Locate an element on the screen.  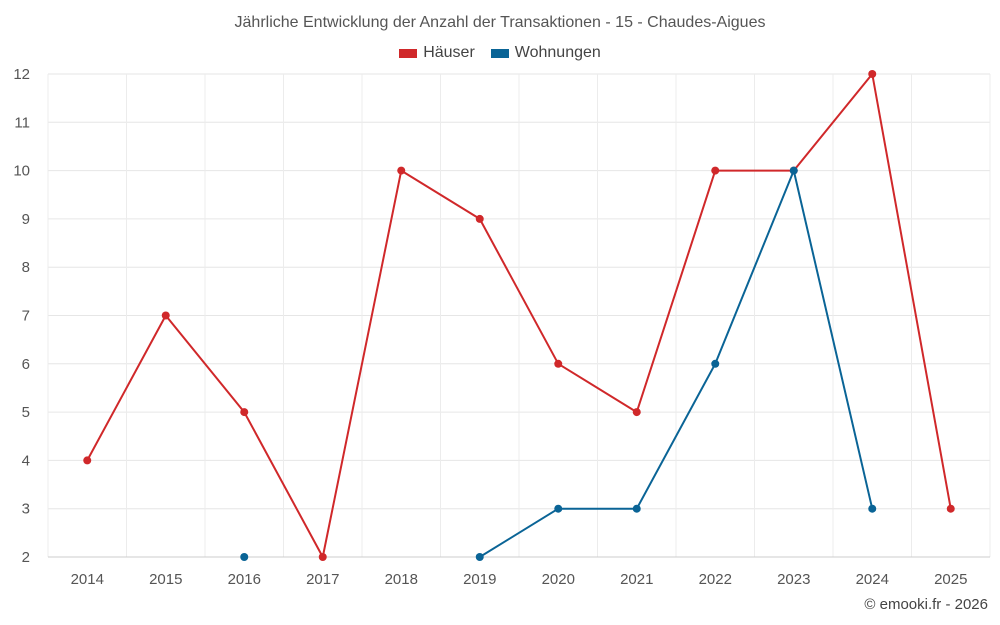
x-tick-label: 2019 is located at coordinates (479, 579).